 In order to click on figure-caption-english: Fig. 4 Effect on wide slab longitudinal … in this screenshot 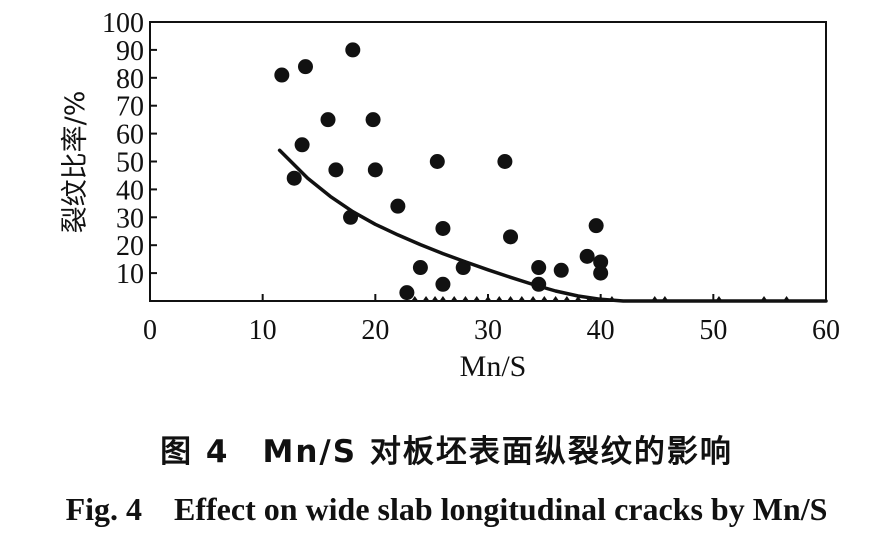, I will do `click(446, 509)`.